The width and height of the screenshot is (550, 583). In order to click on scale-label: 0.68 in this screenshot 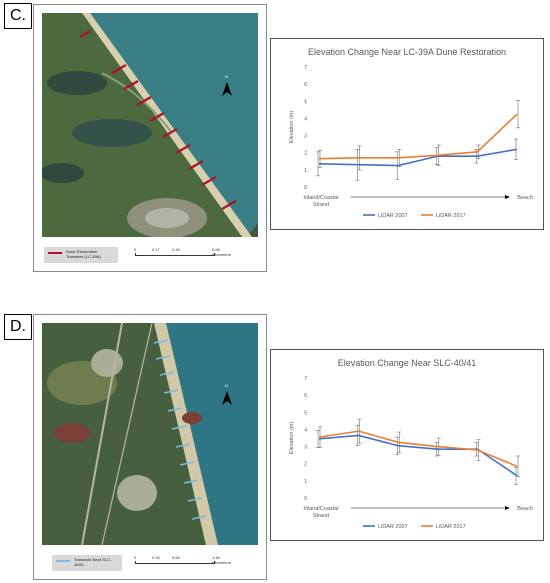, I will do `click(176, 557)`.